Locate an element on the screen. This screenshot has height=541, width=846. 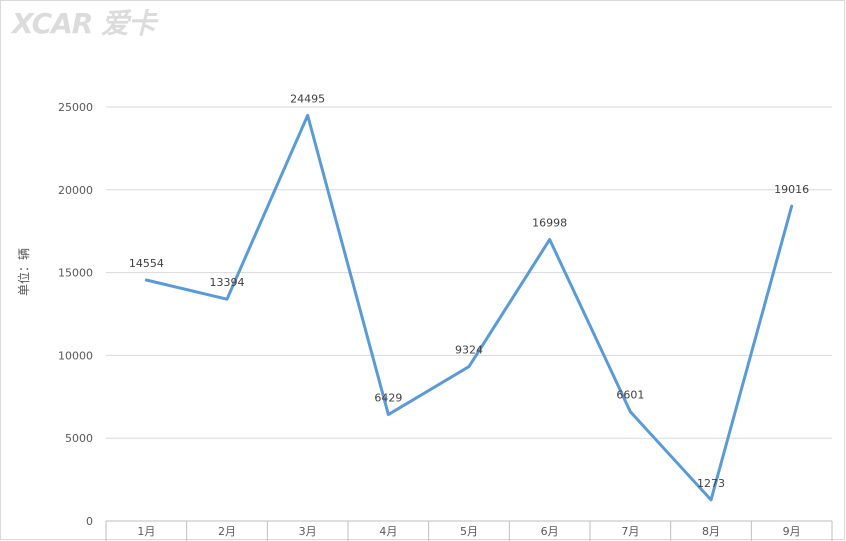
x-tick-label: 6月 is located at coordinates (550, 531).